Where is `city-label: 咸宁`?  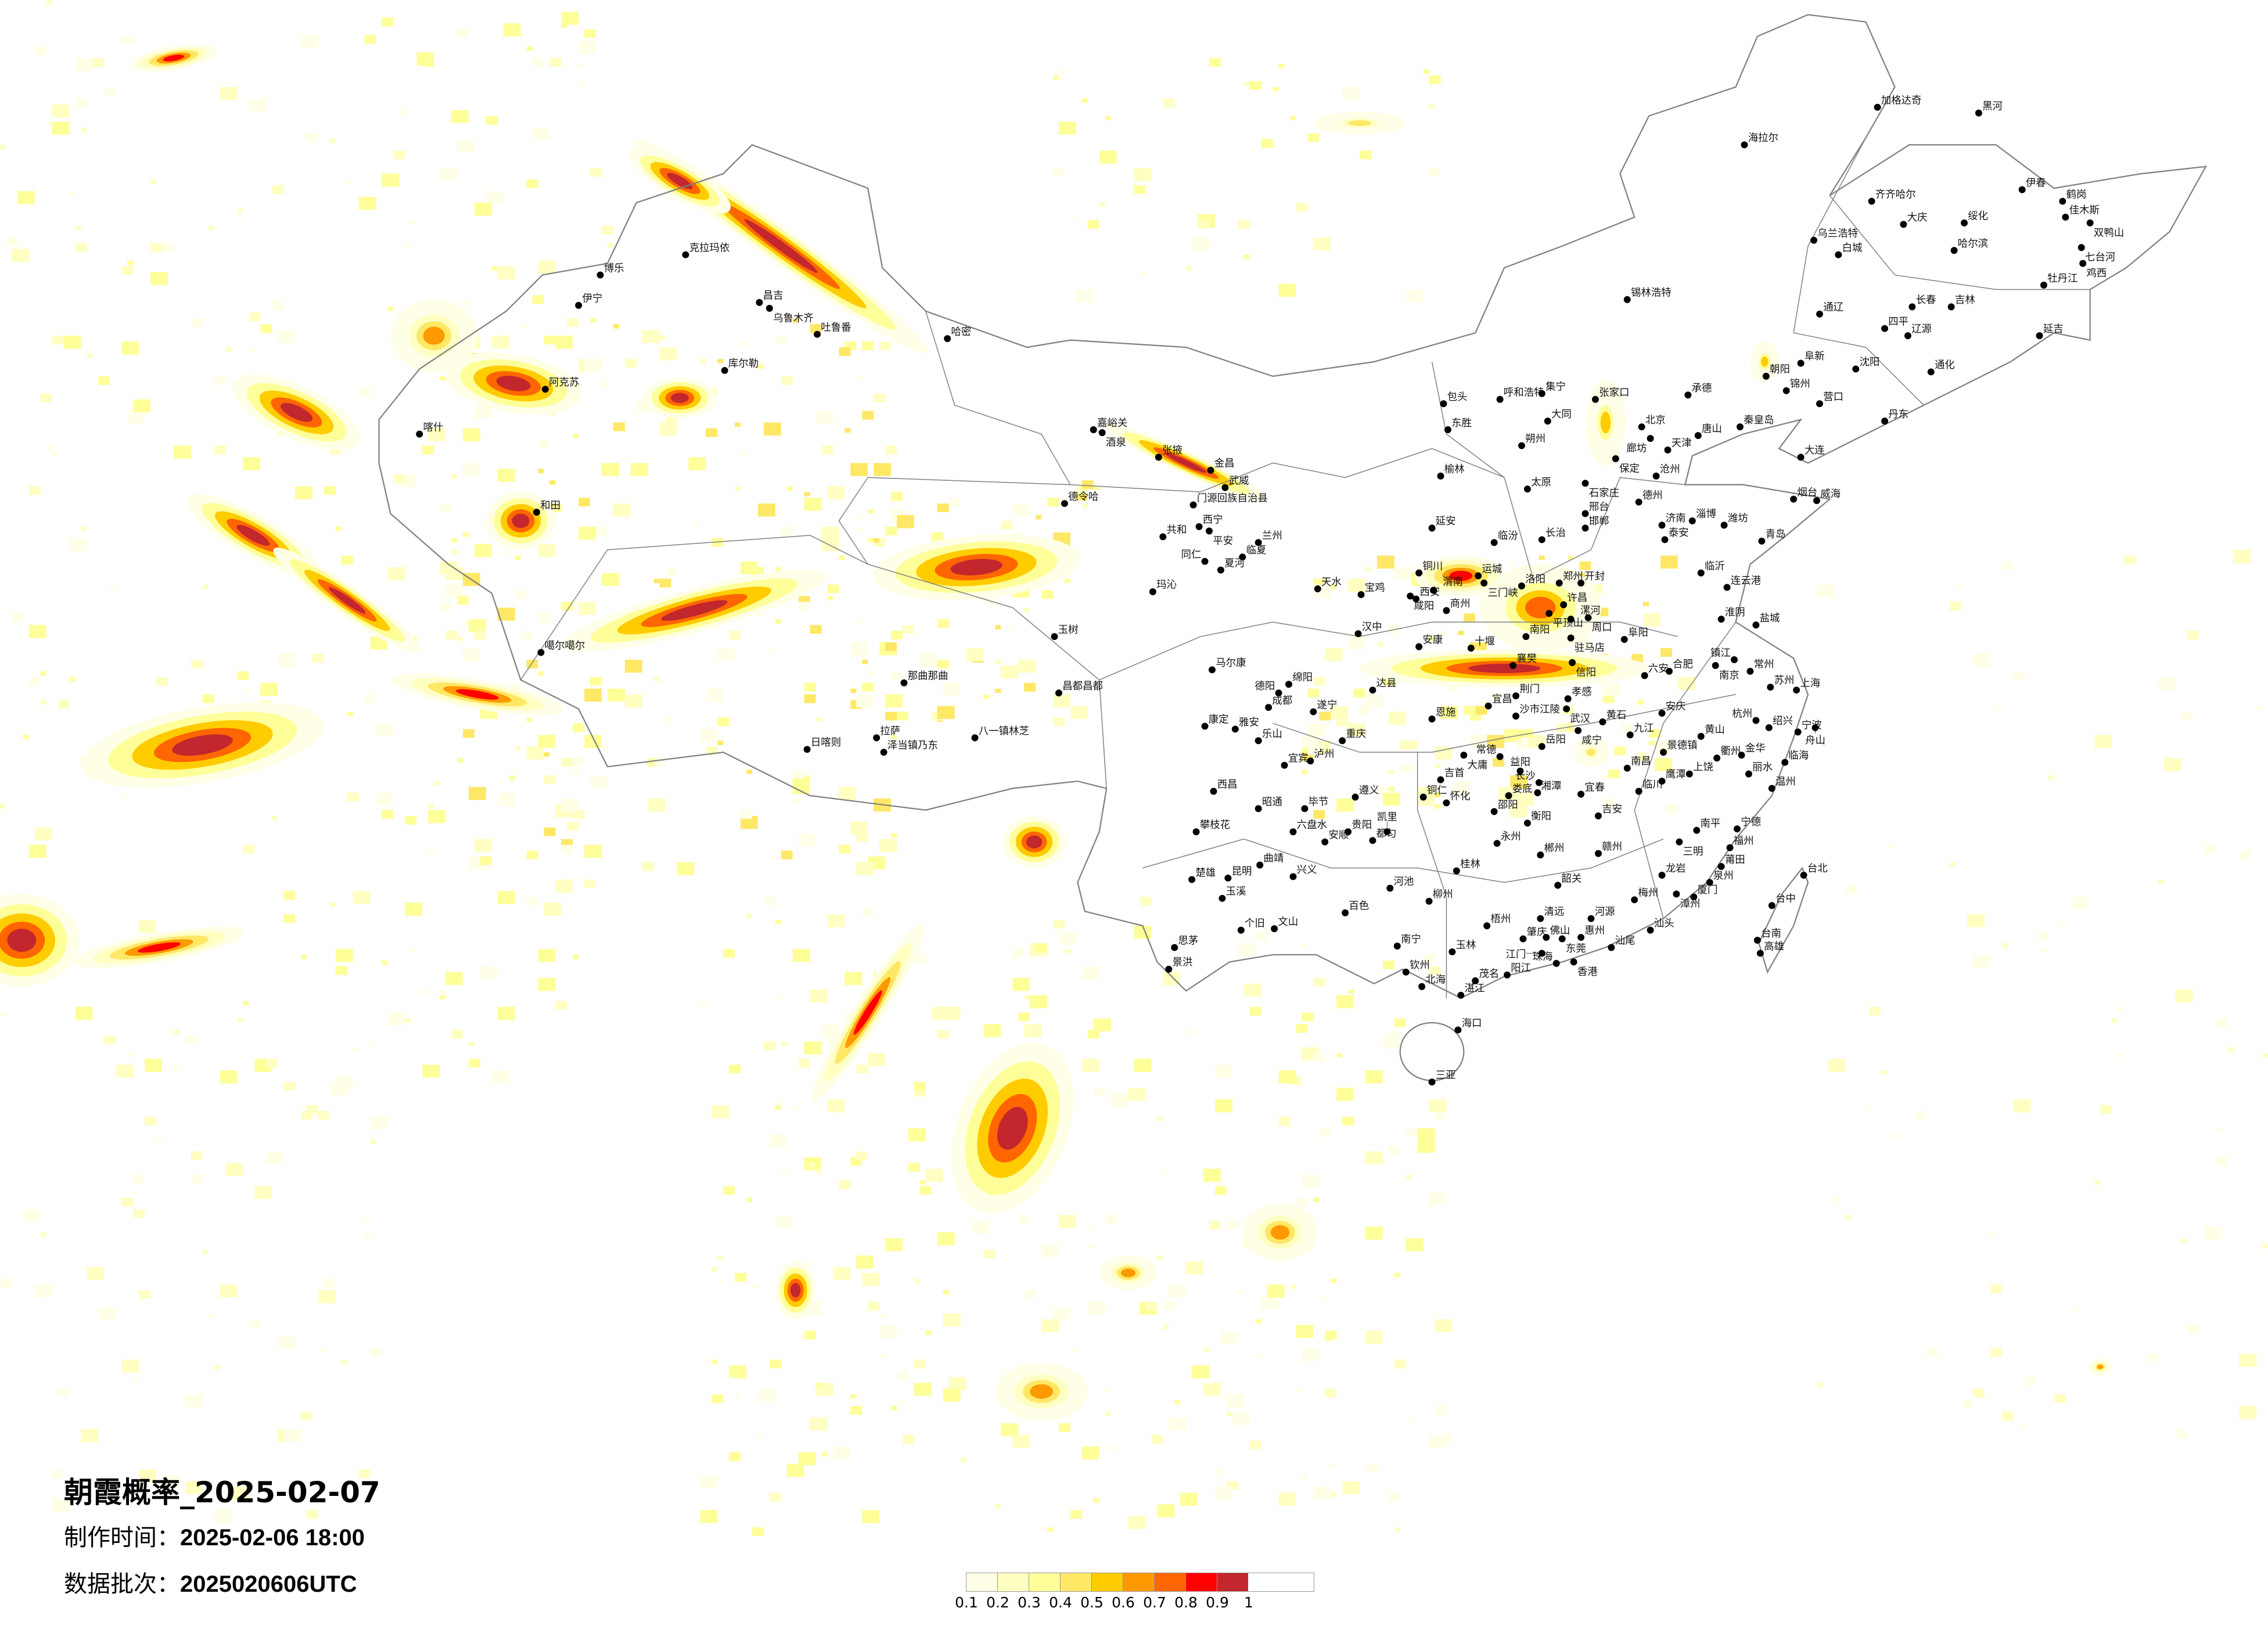
city-label: 咸宁 is located at coordinates (1592, 740).